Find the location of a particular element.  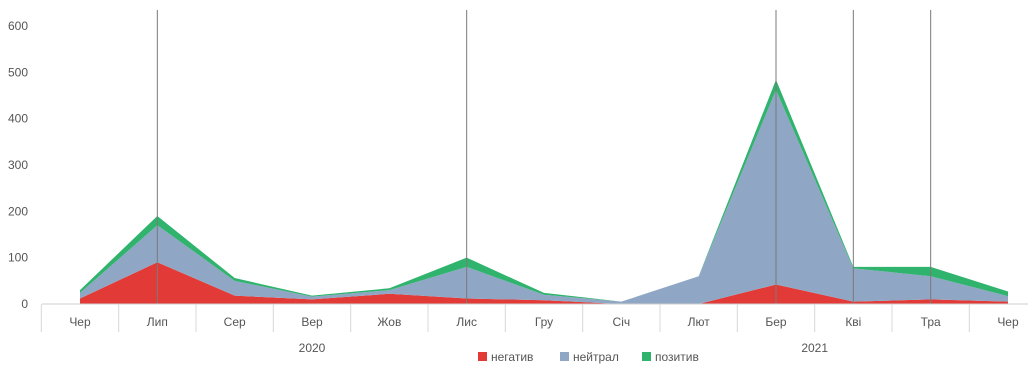

y-tick-label: 600 is located at coordinates (18, 26).